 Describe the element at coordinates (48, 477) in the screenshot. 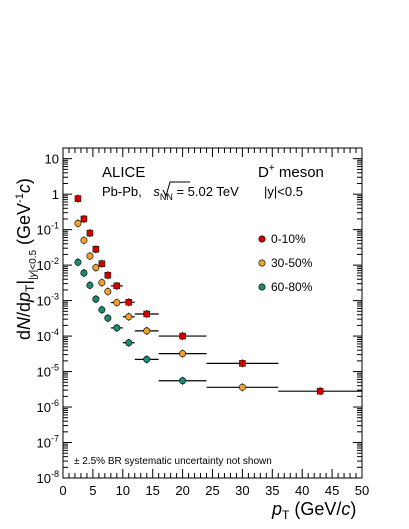

I see `y-tick-label: 10⁻⁸` at that location.